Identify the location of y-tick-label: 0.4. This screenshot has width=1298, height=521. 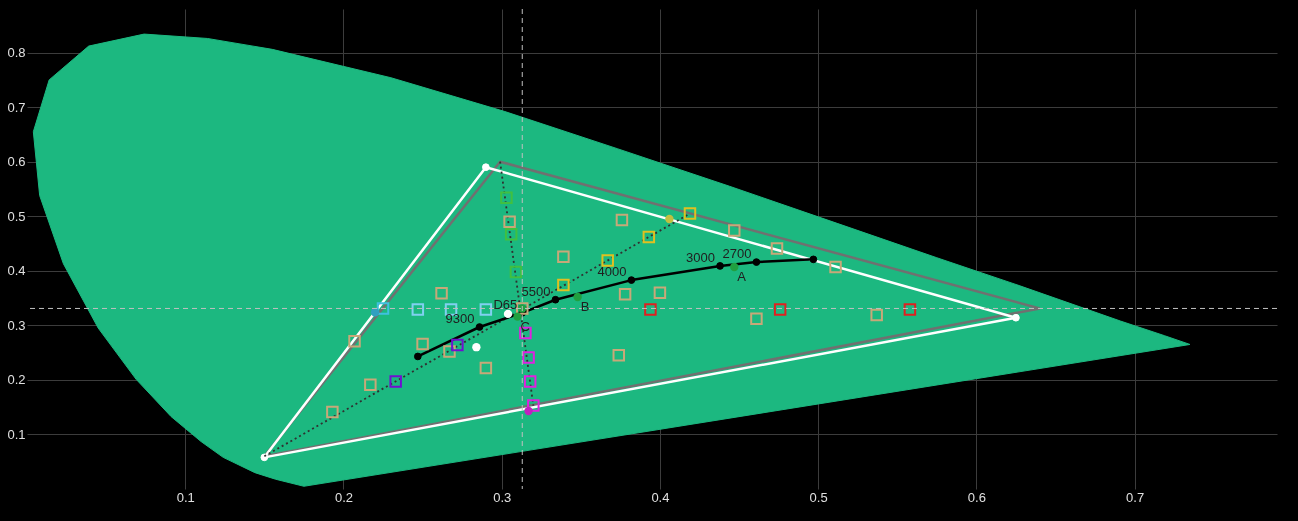
(16, 271).